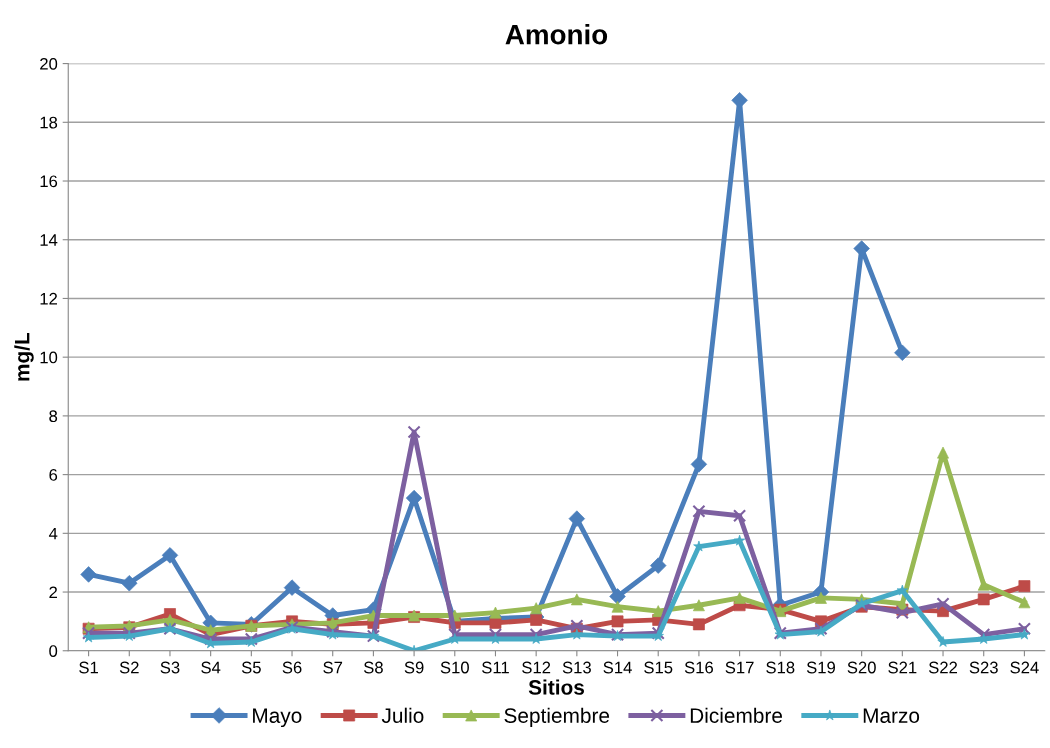  What do you see at coordinates (658, 667) in the screenshot?
I see `x-tick-label: S15` at bounding box center [658, 667].